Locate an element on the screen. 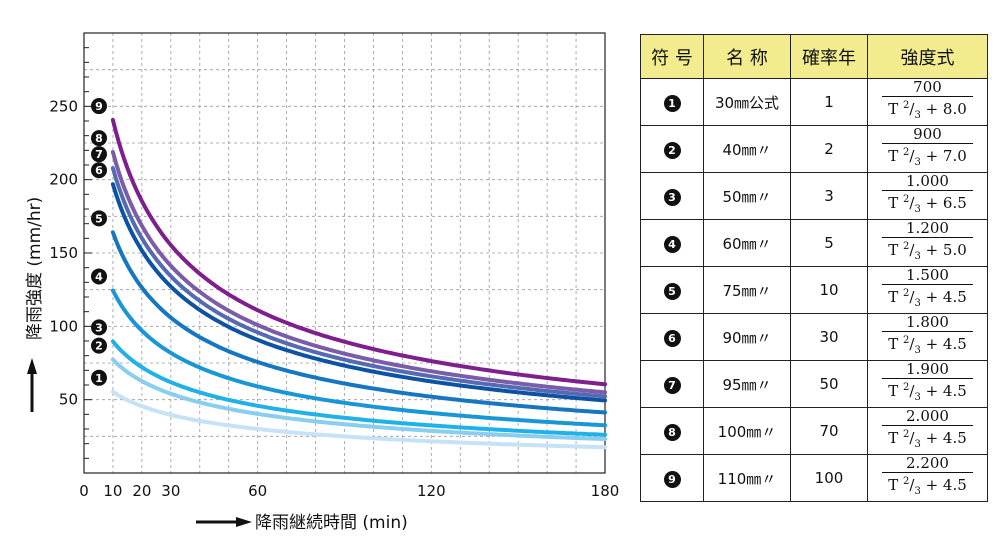 This screenshot has height=560, width=1000. series-marker-9: 9 is located at coordinates (99, 106).